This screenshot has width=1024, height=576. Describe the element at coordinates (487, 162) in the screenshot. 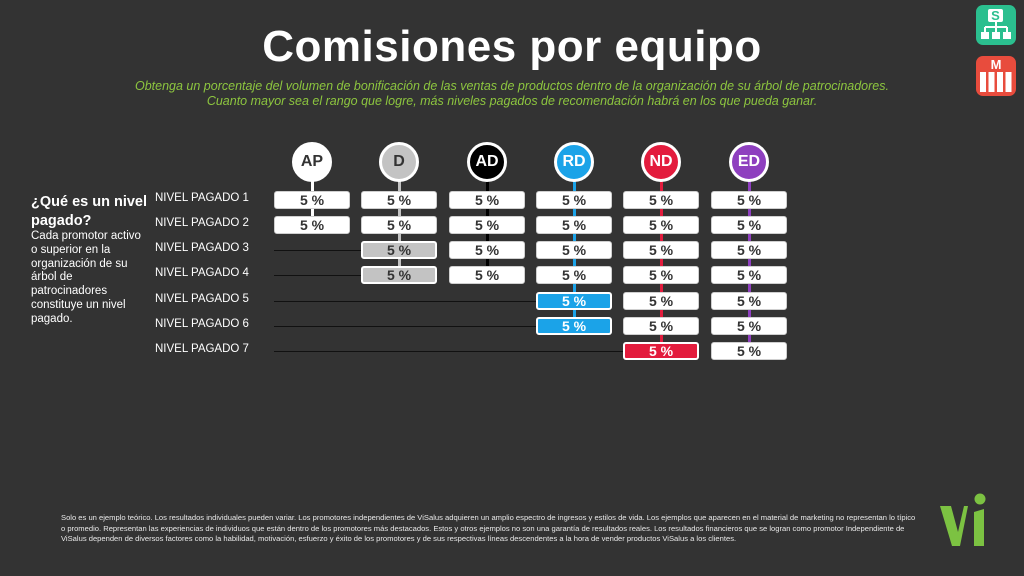

I see `rank-badge-ad: AD` at that location.